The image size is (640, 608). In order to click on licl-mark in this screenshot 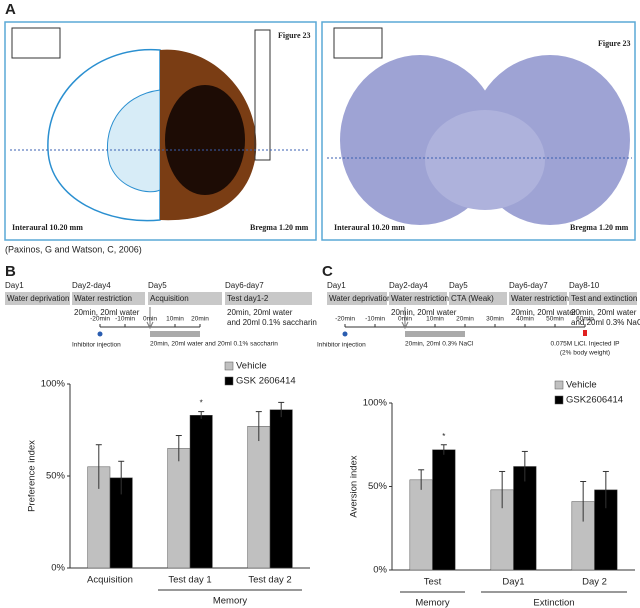, I will do `click(585, 333)`.